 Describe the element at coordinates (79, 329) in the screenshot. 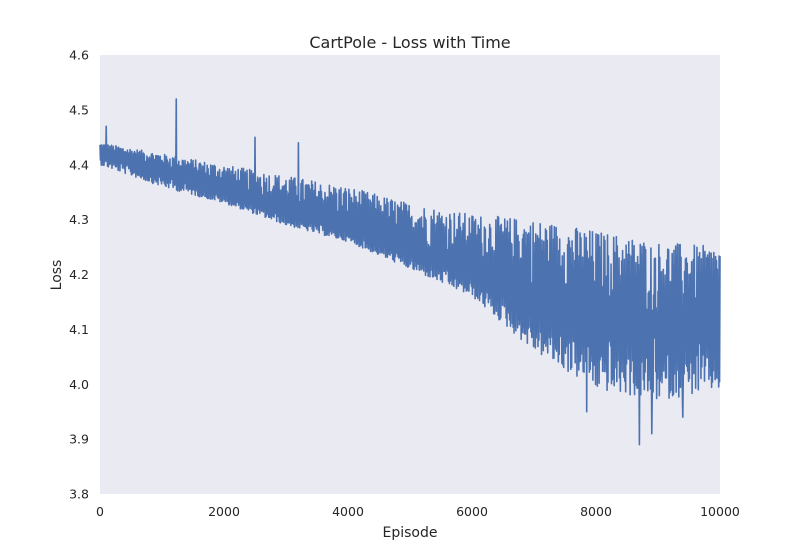

I see `y-tick-label: 4.1` at that location.